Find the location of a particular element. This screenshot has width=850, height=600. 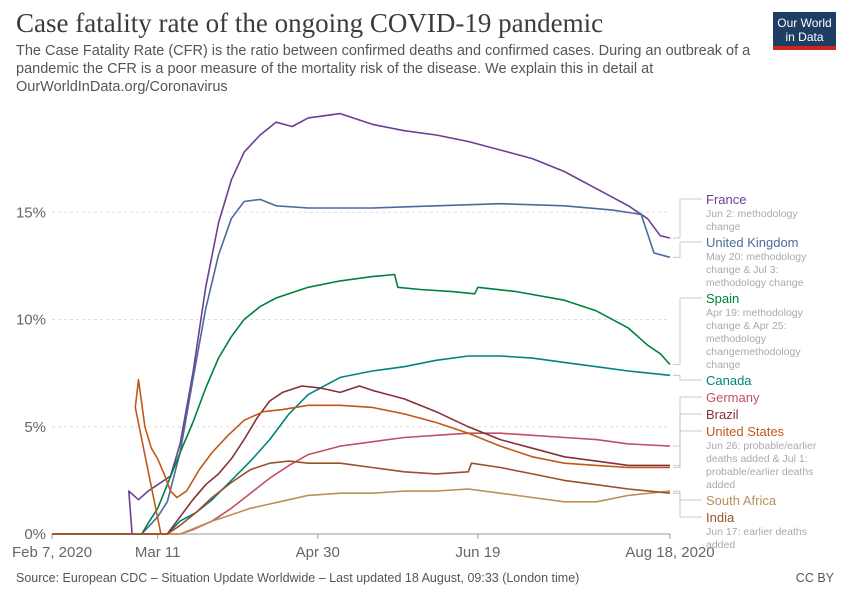

series-annotation: change & Apr 25: is located at coordinates (746, 326).